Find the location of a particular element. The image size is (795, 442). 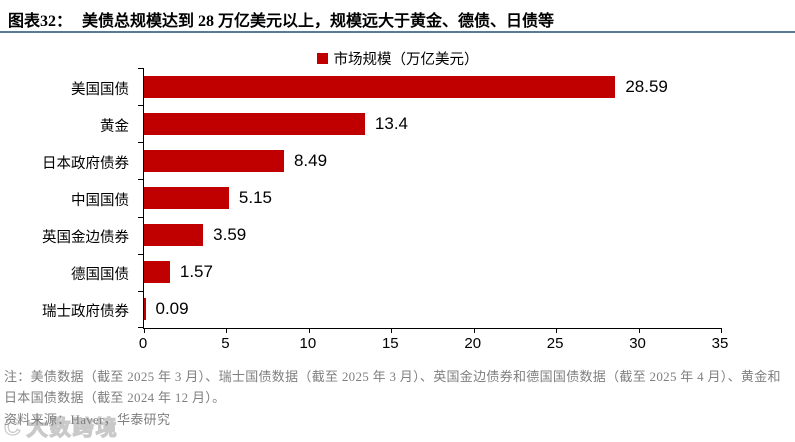

chart-legend: 市场规模（万亿美元） is located at coordinates (397, 58).